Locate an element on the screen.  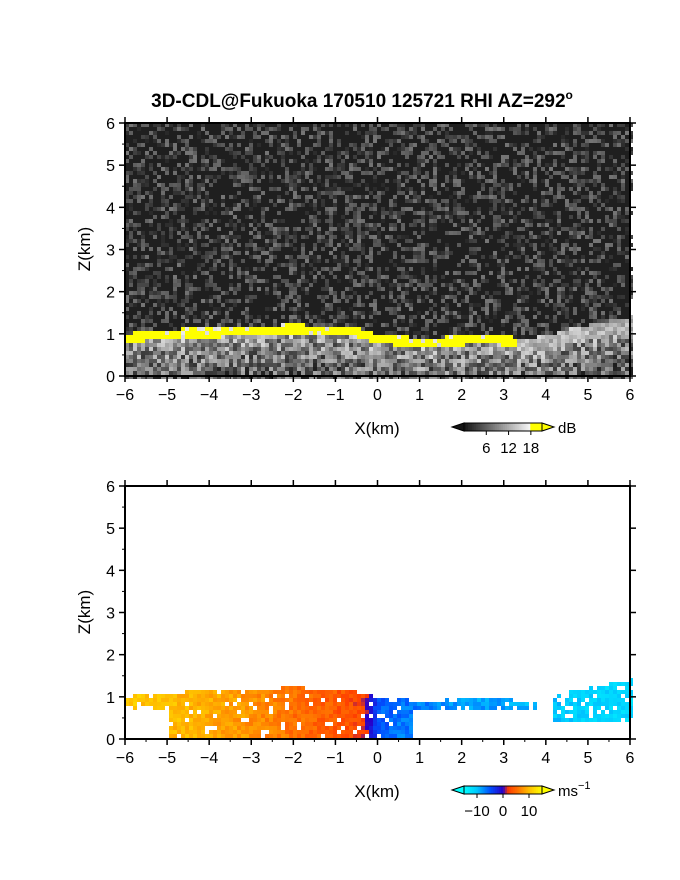
x-tick-label: −2 is located at coordinates (293, 395).